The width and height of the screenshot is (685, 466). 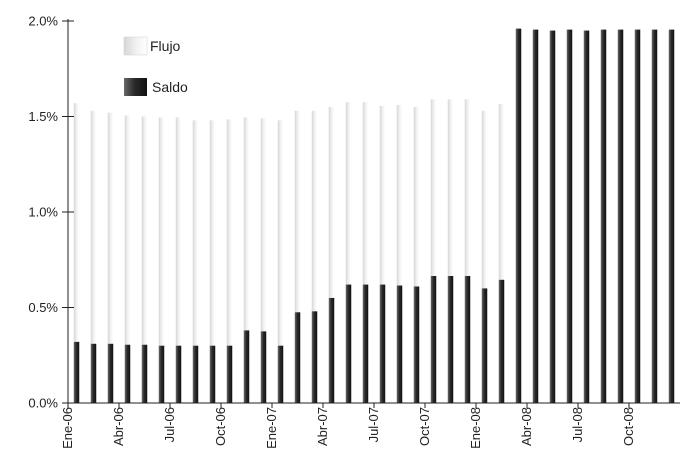 What do you see at coordinates (424, 426) in the screenshot?
I see `x-tick-label: Oct-07` at bounding box center [424, 426].